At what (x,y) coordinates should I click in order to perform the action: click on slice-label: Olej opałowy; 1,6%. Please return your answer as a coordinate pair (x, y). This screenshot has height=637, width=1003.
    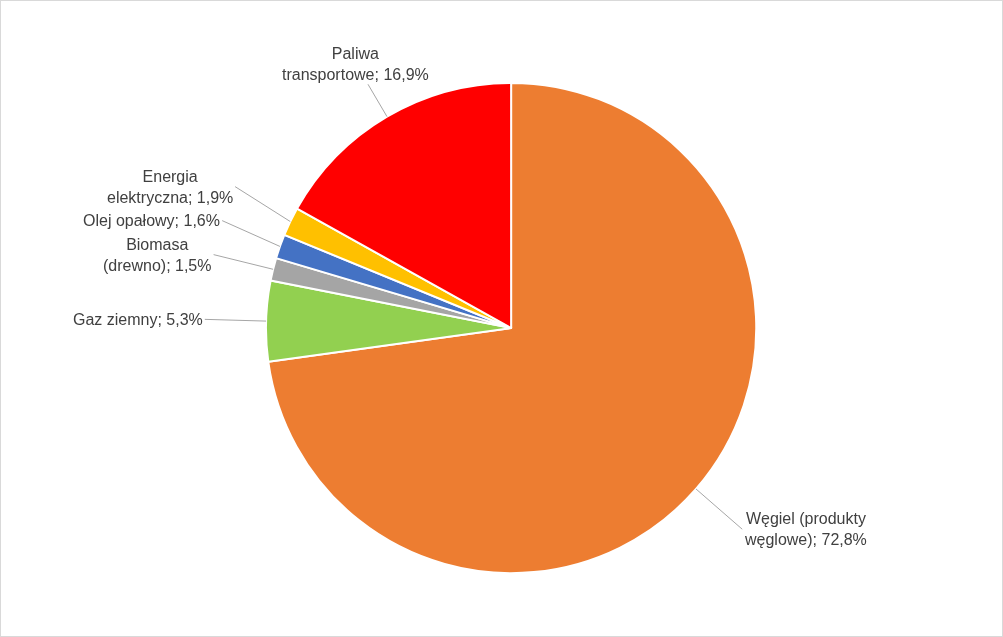
    Looking at the image, I should click on (151, 220).